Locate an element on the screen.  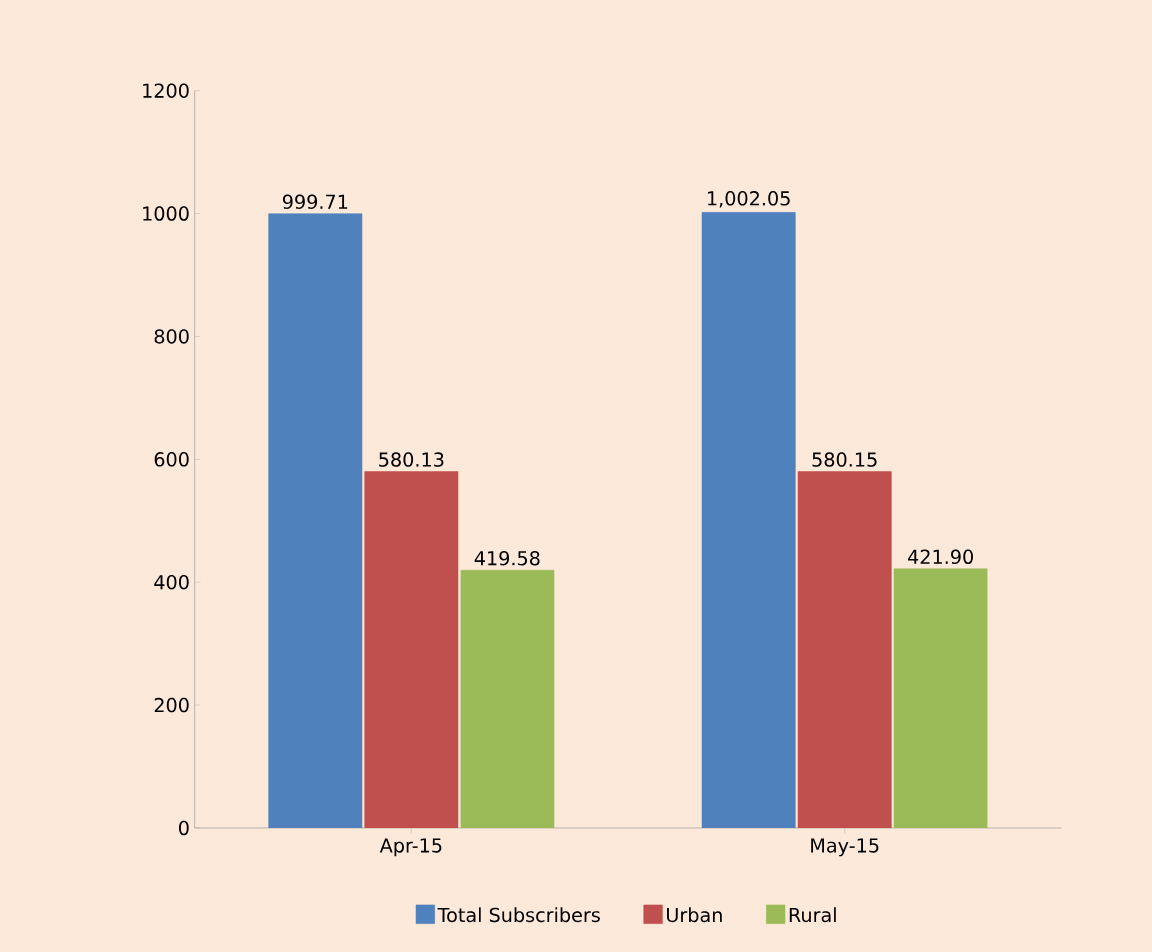
y-tick-label: 600 is located at coordinates (171, 459).